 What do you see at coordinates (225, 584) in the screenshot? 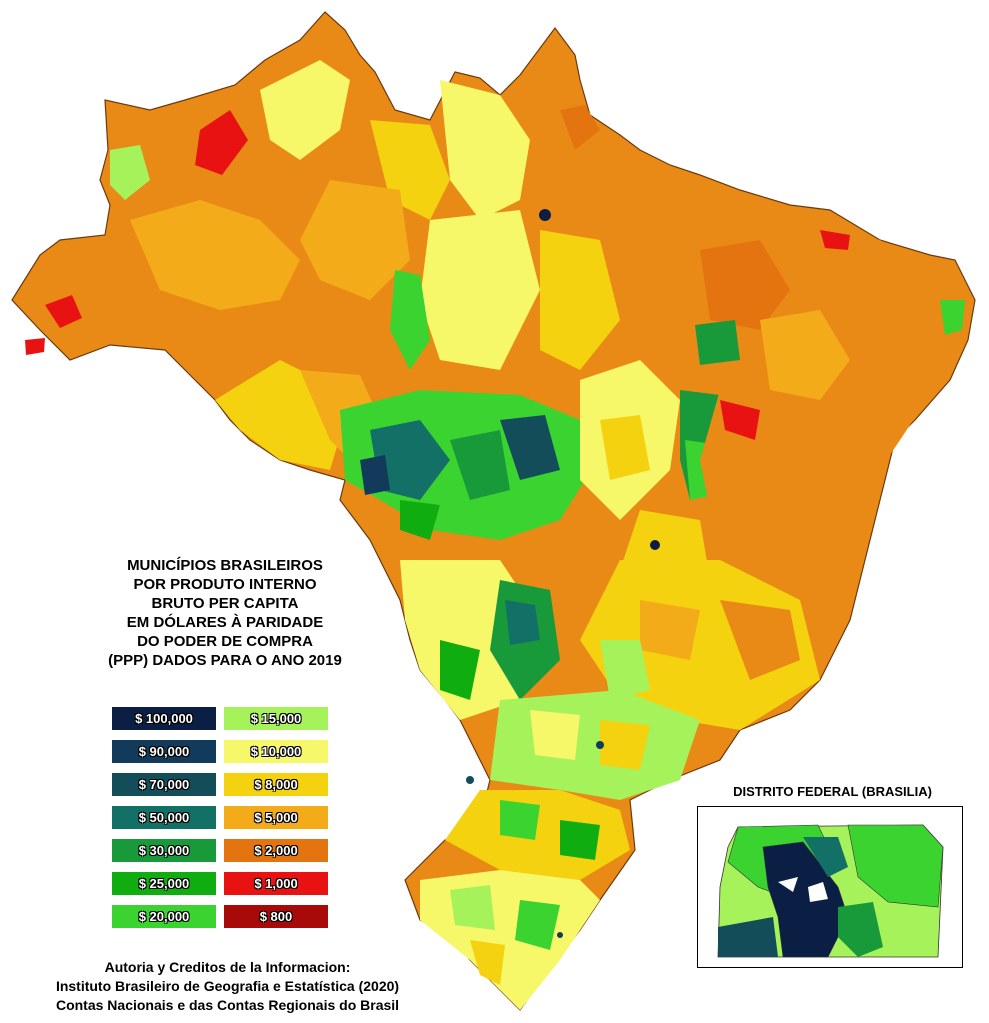
I see `title-line-2: POR PRODUTO INTERNO` at bounding box center [225, 584].